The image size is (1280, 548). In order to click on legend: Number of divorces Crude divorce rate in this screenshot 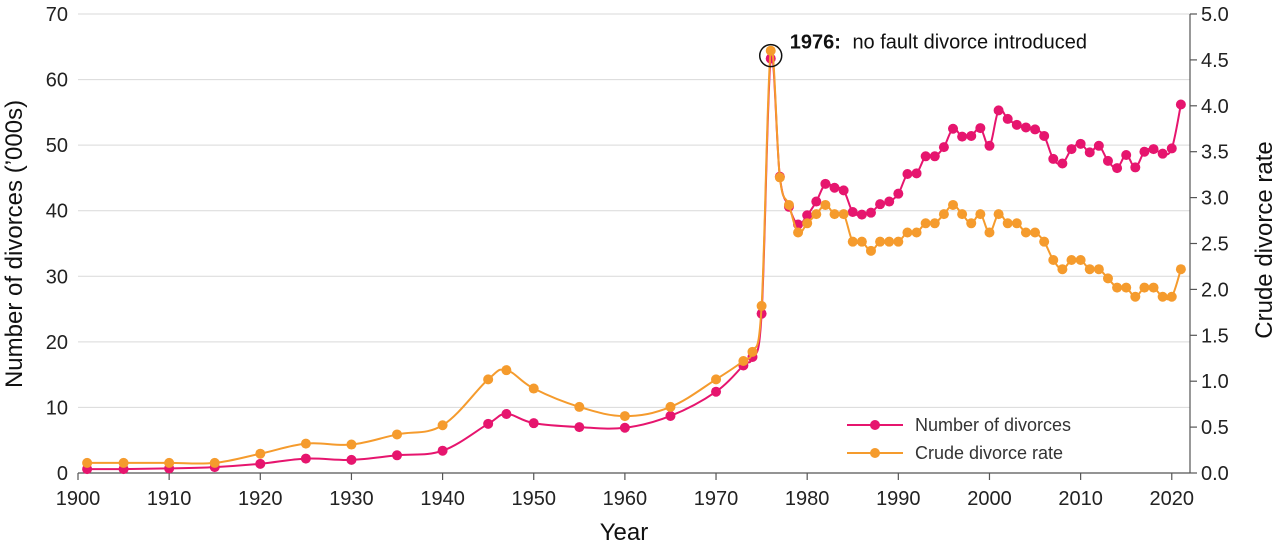, I will do `click(959, 439)`.